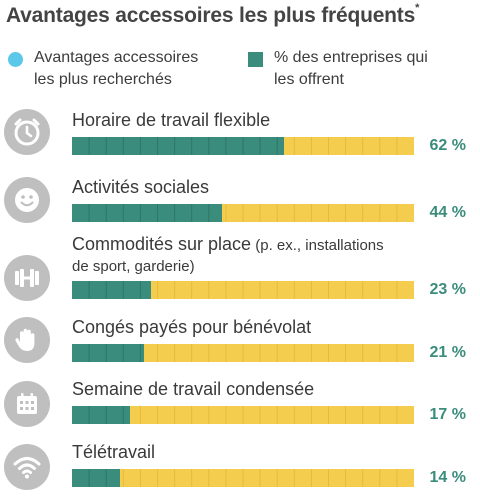 This screenshot has width=480, height=503. Describe the element at coordinates (351, 68) in the screenshot. I see `legend-offered-label: % des entreprises qui les offrent` at that location.